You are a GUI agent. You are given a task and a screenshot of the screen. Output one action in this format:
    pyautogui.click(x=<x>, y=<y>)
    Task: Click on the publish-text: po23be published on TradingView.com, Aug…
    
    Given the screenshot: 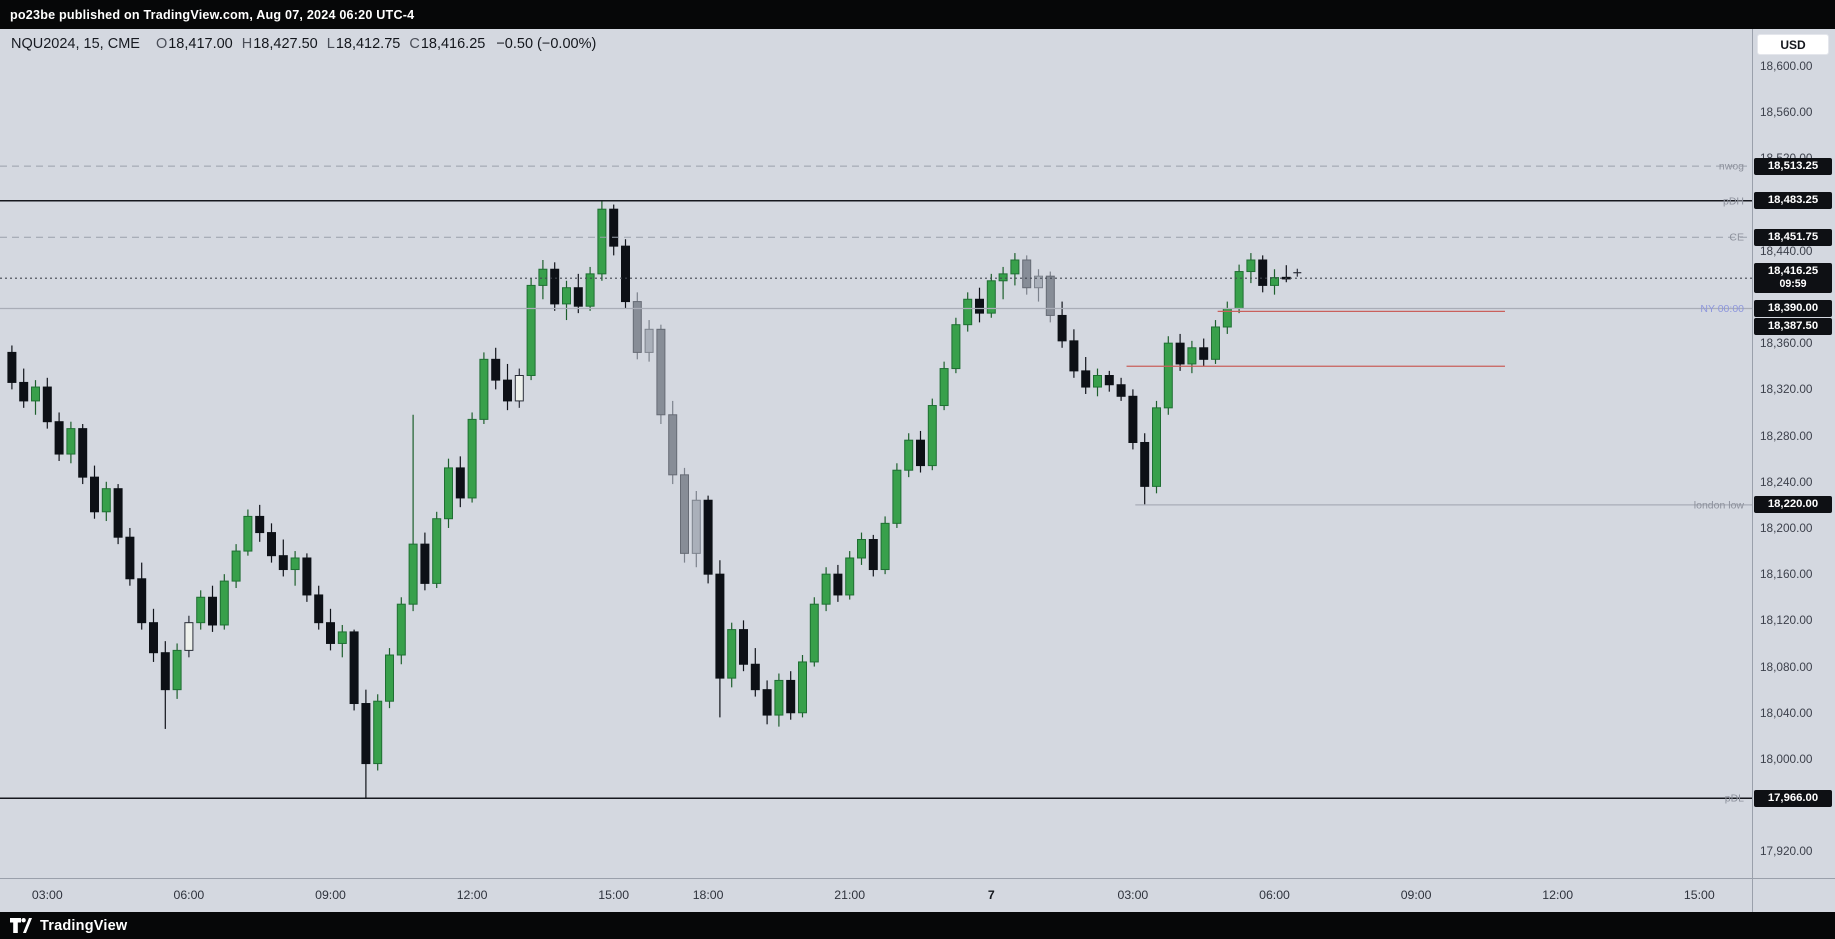 What is the action you would take?
    pyautogui.click(x=212, y=14)
    